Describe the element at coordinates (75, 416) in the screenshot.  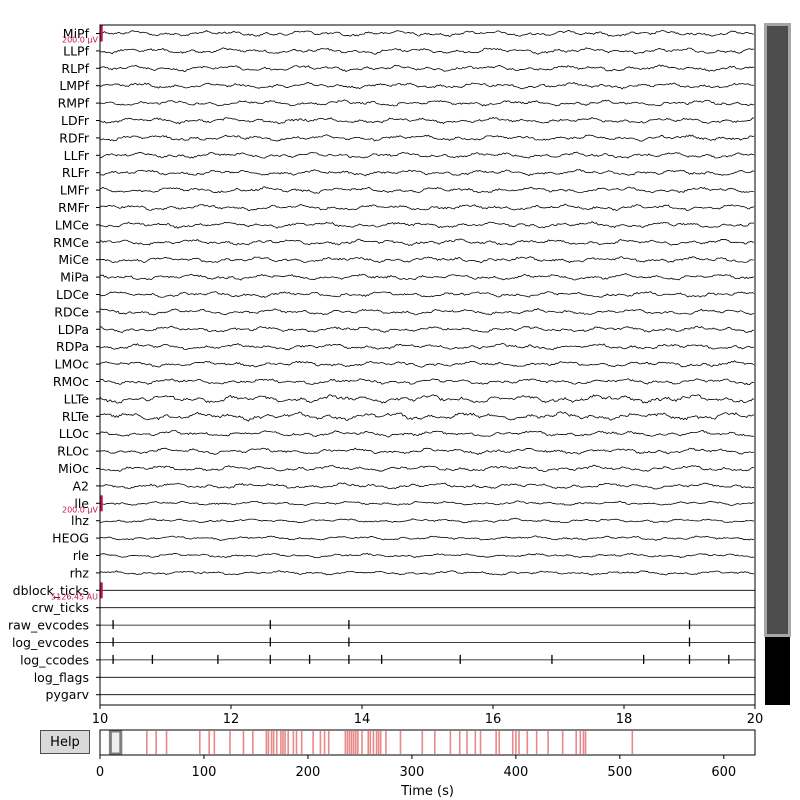
I see `channel-label-rlte: RLTe` at that location.